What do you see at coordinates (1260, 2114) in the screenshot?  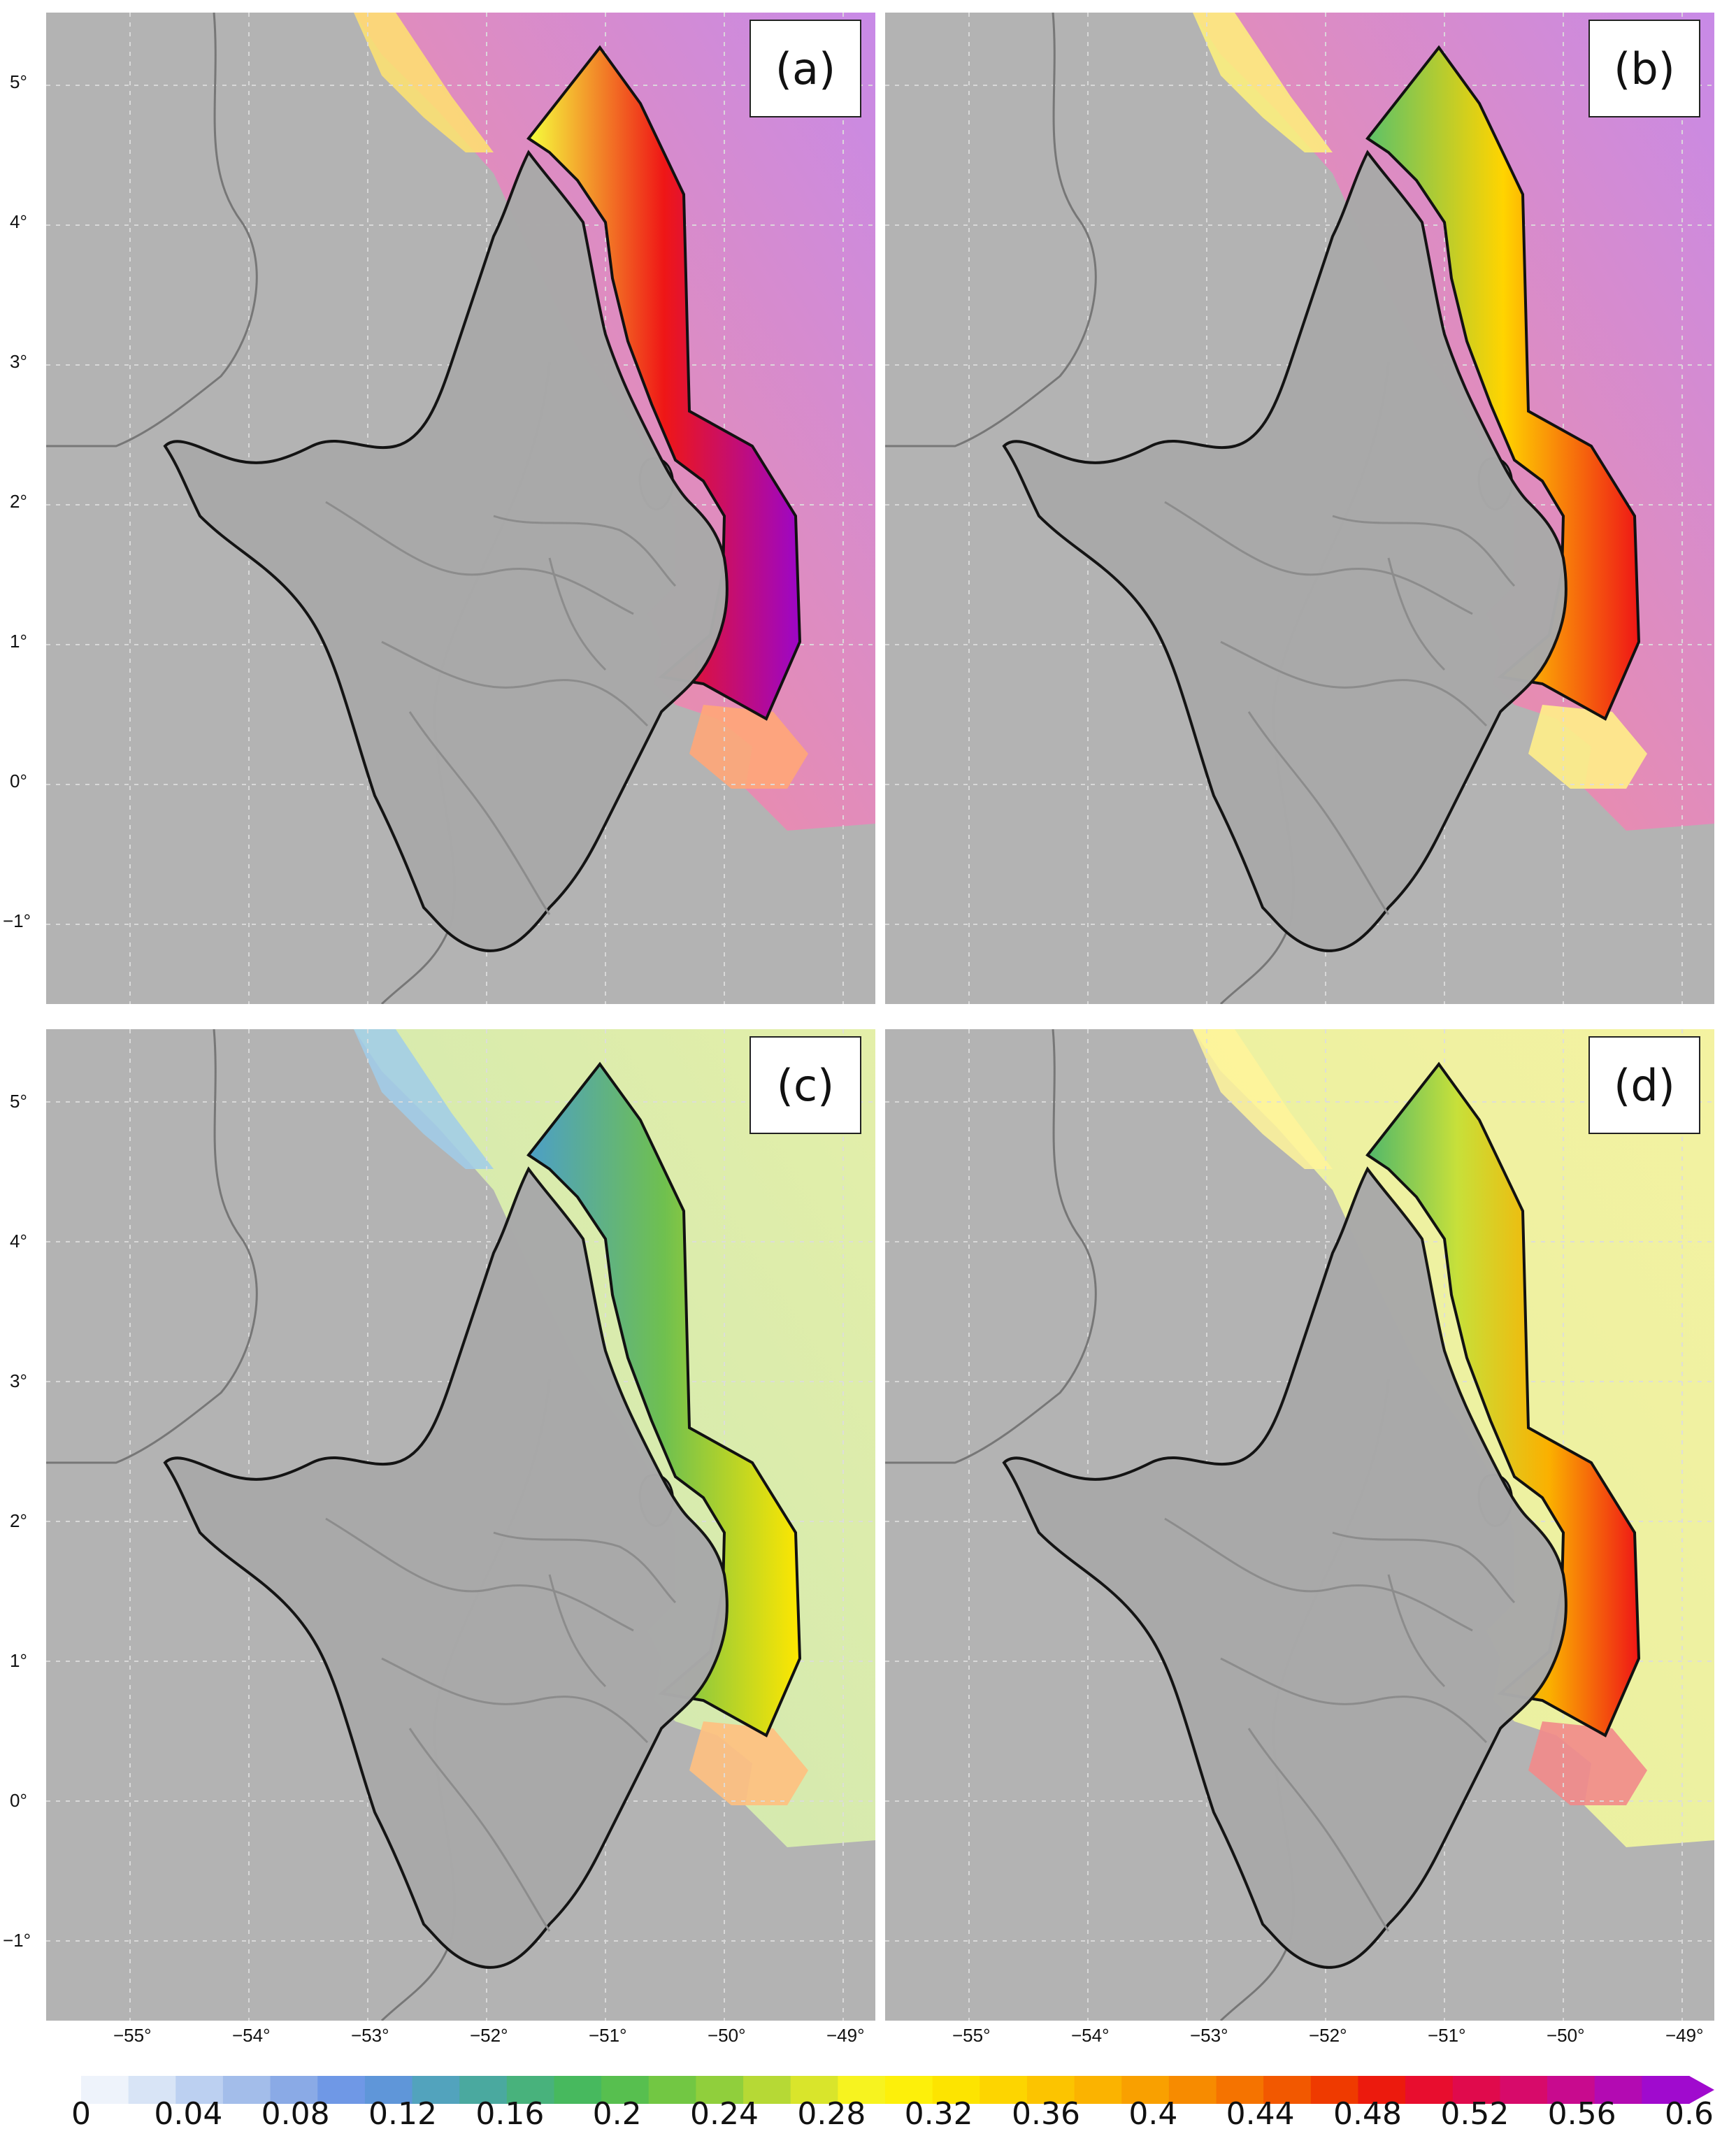 I see `colorbar-tick-label: 0.44` at bounding box center [1260, 2114].